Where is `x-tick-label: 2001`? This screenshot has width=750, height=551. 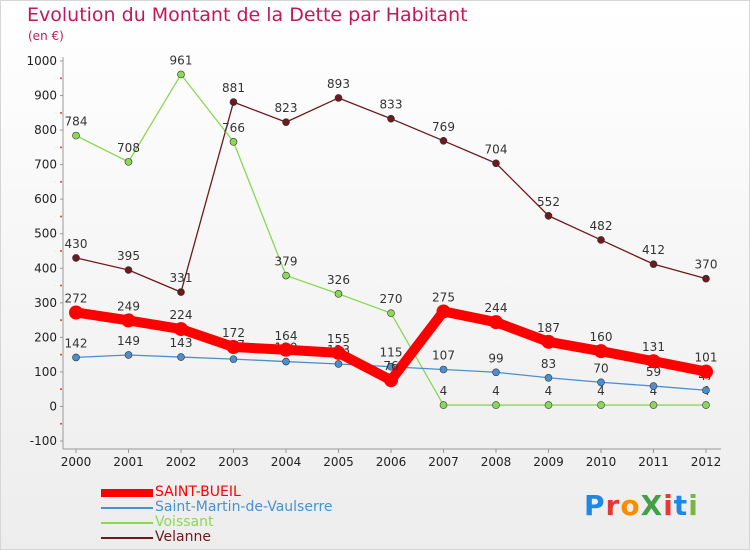
x-tick-label: 2001 is located at coordinates (128, 462).